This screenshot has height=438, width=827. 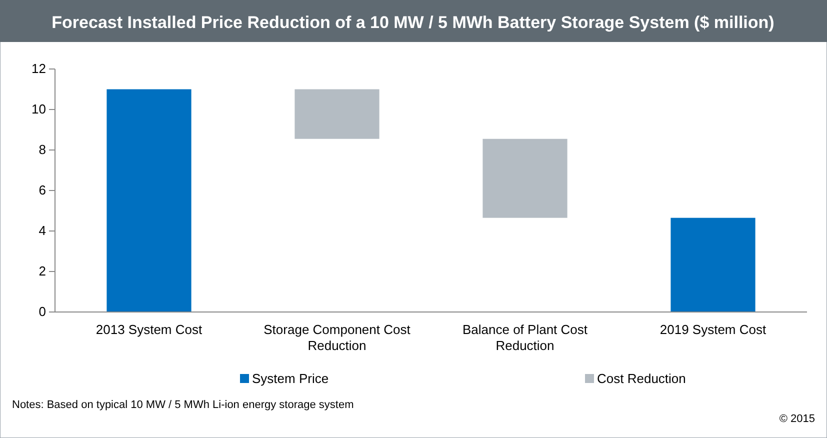 What do you see at coordinates (149, 329) in the screenshot?
I see `x-tick-label: 2013 System Cost` at bounding box center [149, 329].